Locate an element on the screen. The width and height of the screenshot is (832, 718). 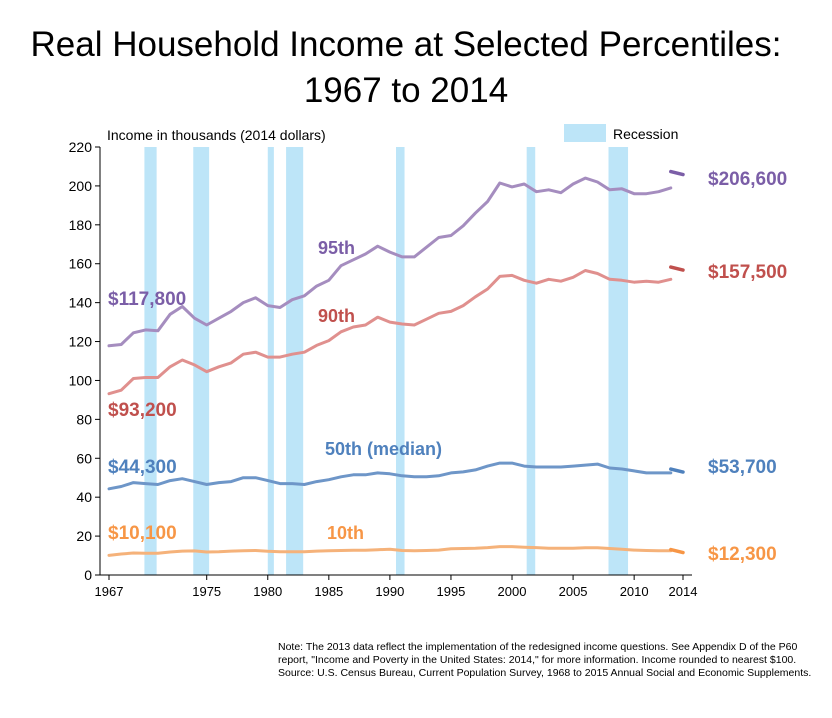
legend-recession-label: Recession is located at coordinates (645, 134).